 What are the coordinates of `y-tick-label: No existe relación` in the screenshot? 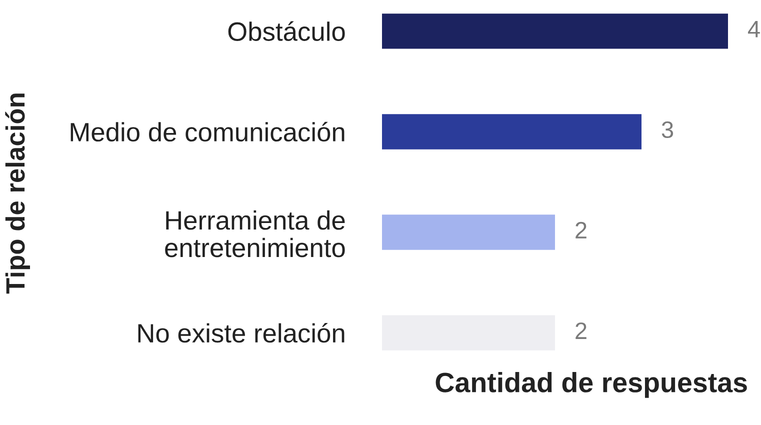 It's located at (241, 332).